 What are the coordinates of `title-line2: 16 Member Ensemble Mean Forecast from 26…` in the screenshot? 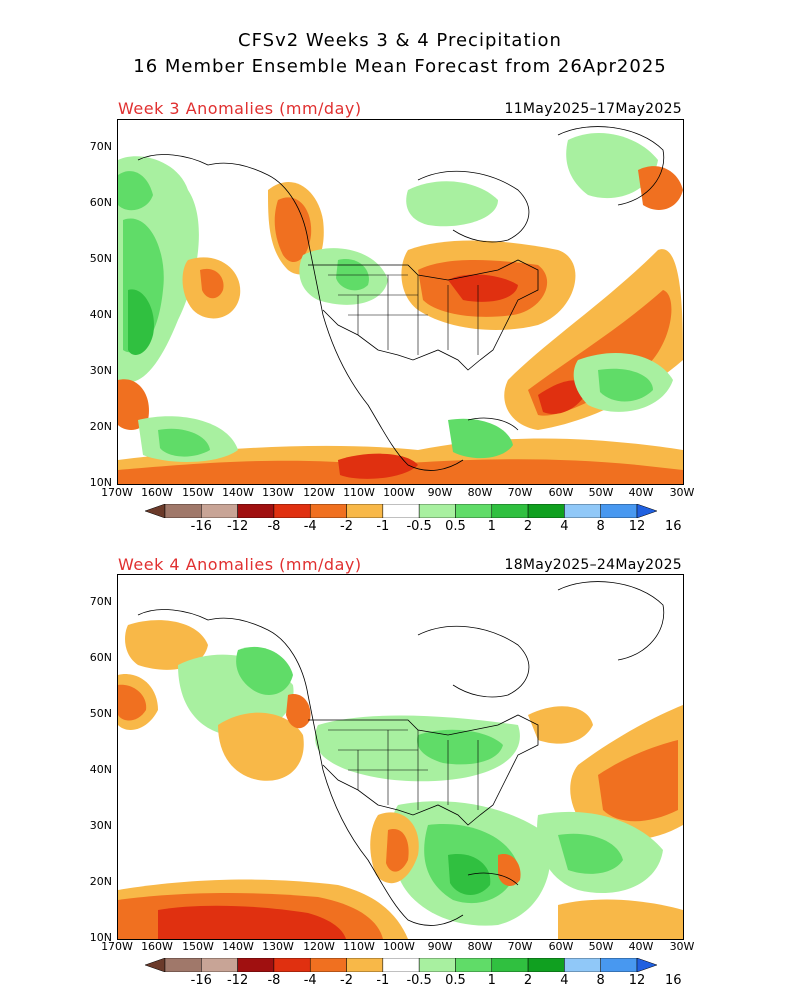 It's located at (400, 66).